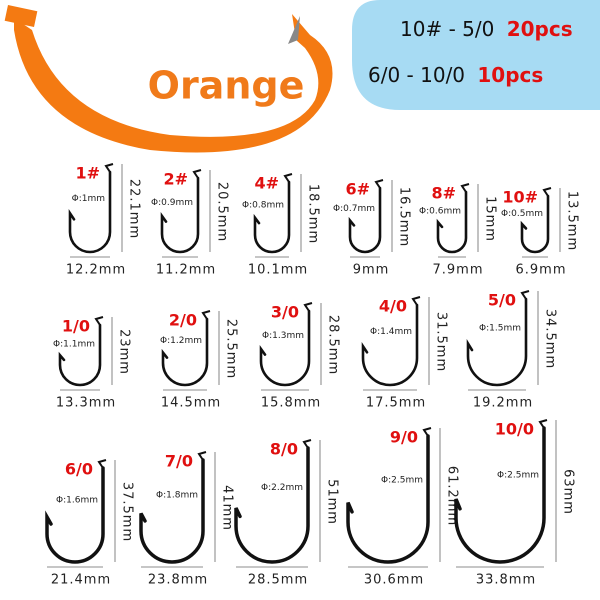 The height and width of the screenshot is (600, 600). Describe the element at coordinates (357, 189) in the screenshot. I see `hook-size: 6#` at that location.